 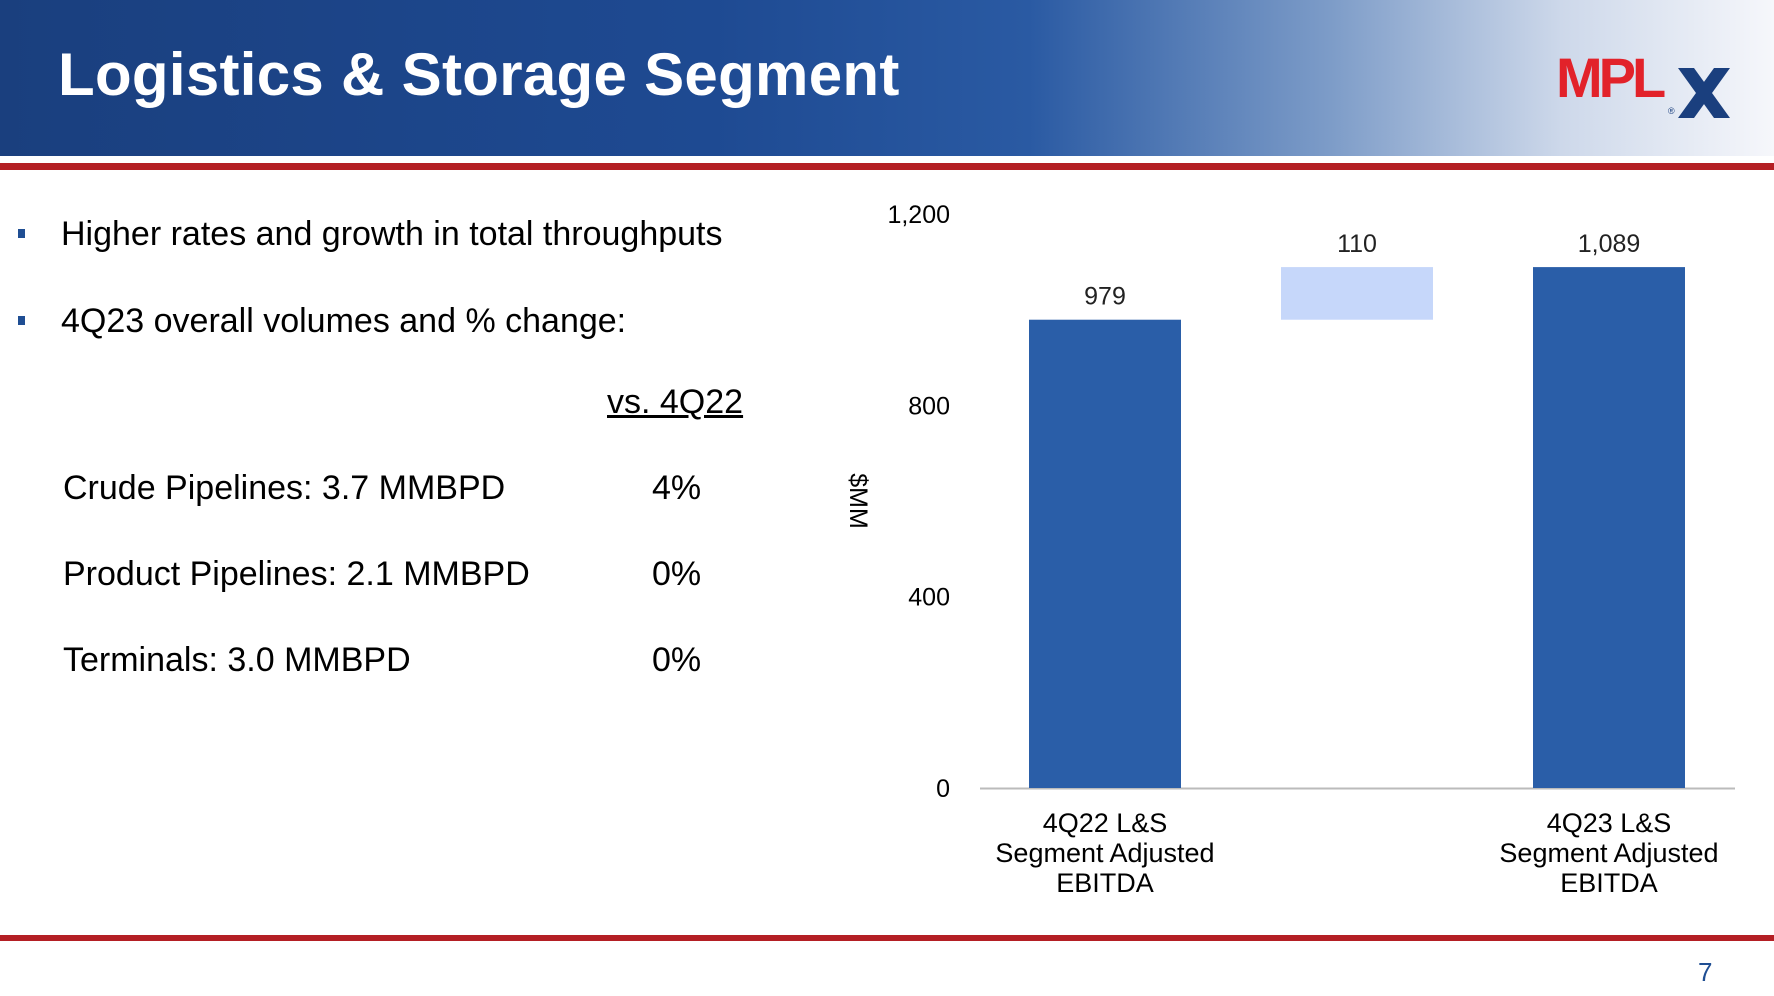 What do you see at coordinates (1704, 93) in the screenshot?
I see `logo-x-icon` at bounding box center [1704, 93].